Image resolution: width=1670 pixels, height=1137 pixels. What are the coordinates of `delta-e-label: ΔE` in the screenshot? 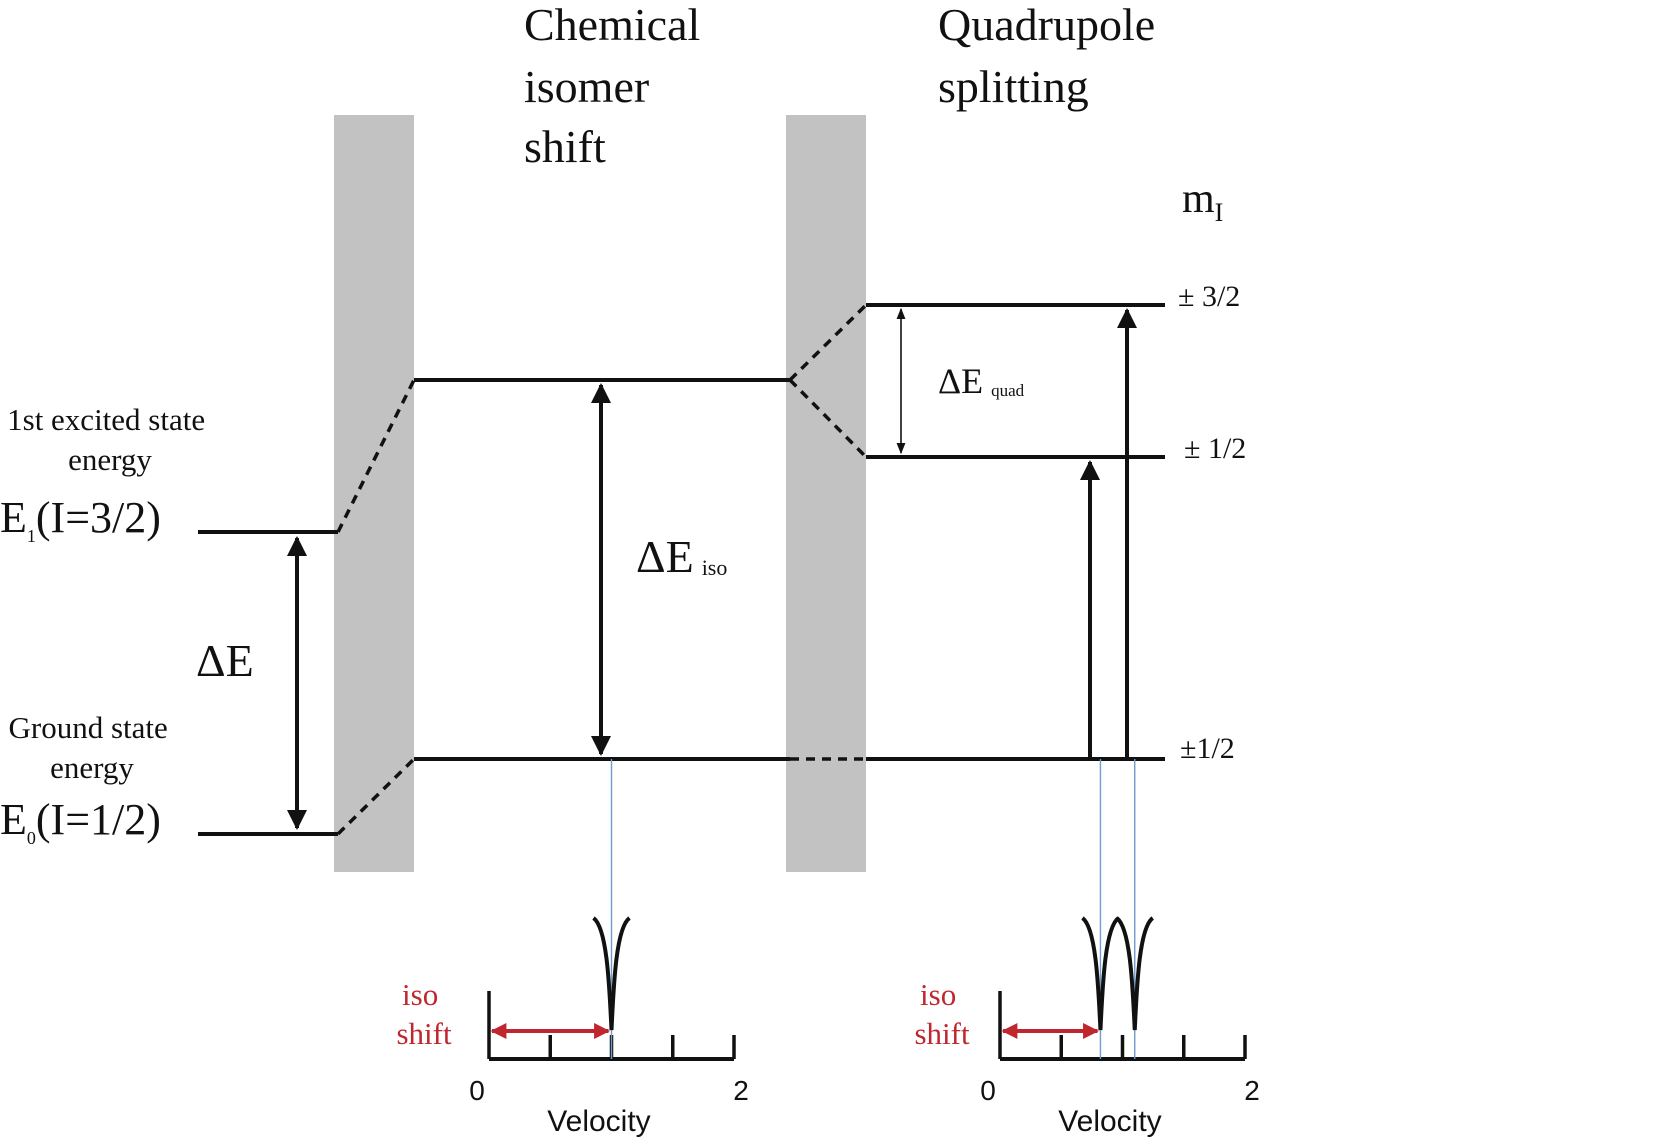 It's located at (225, 660).